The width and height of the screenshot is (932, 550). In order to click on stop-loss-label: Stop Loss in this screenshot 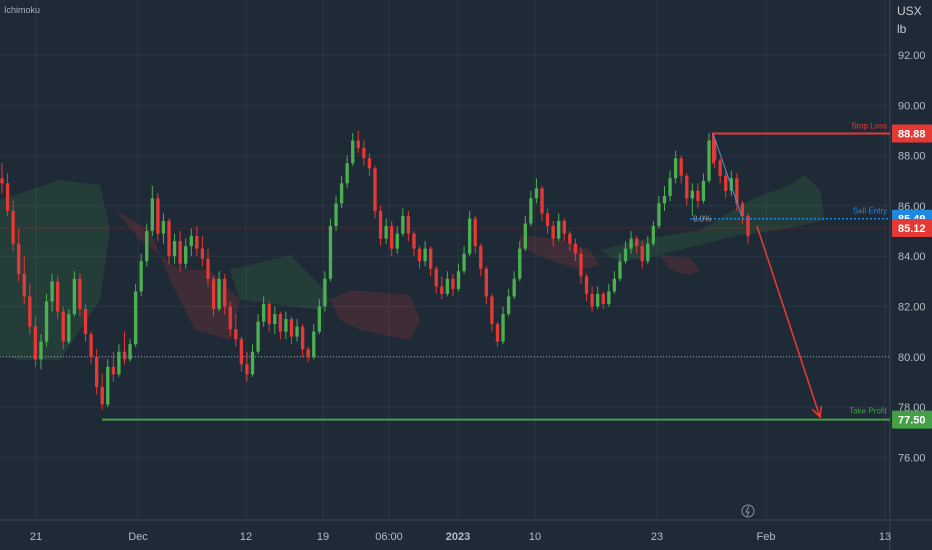, I will do `click(869, 126)`.